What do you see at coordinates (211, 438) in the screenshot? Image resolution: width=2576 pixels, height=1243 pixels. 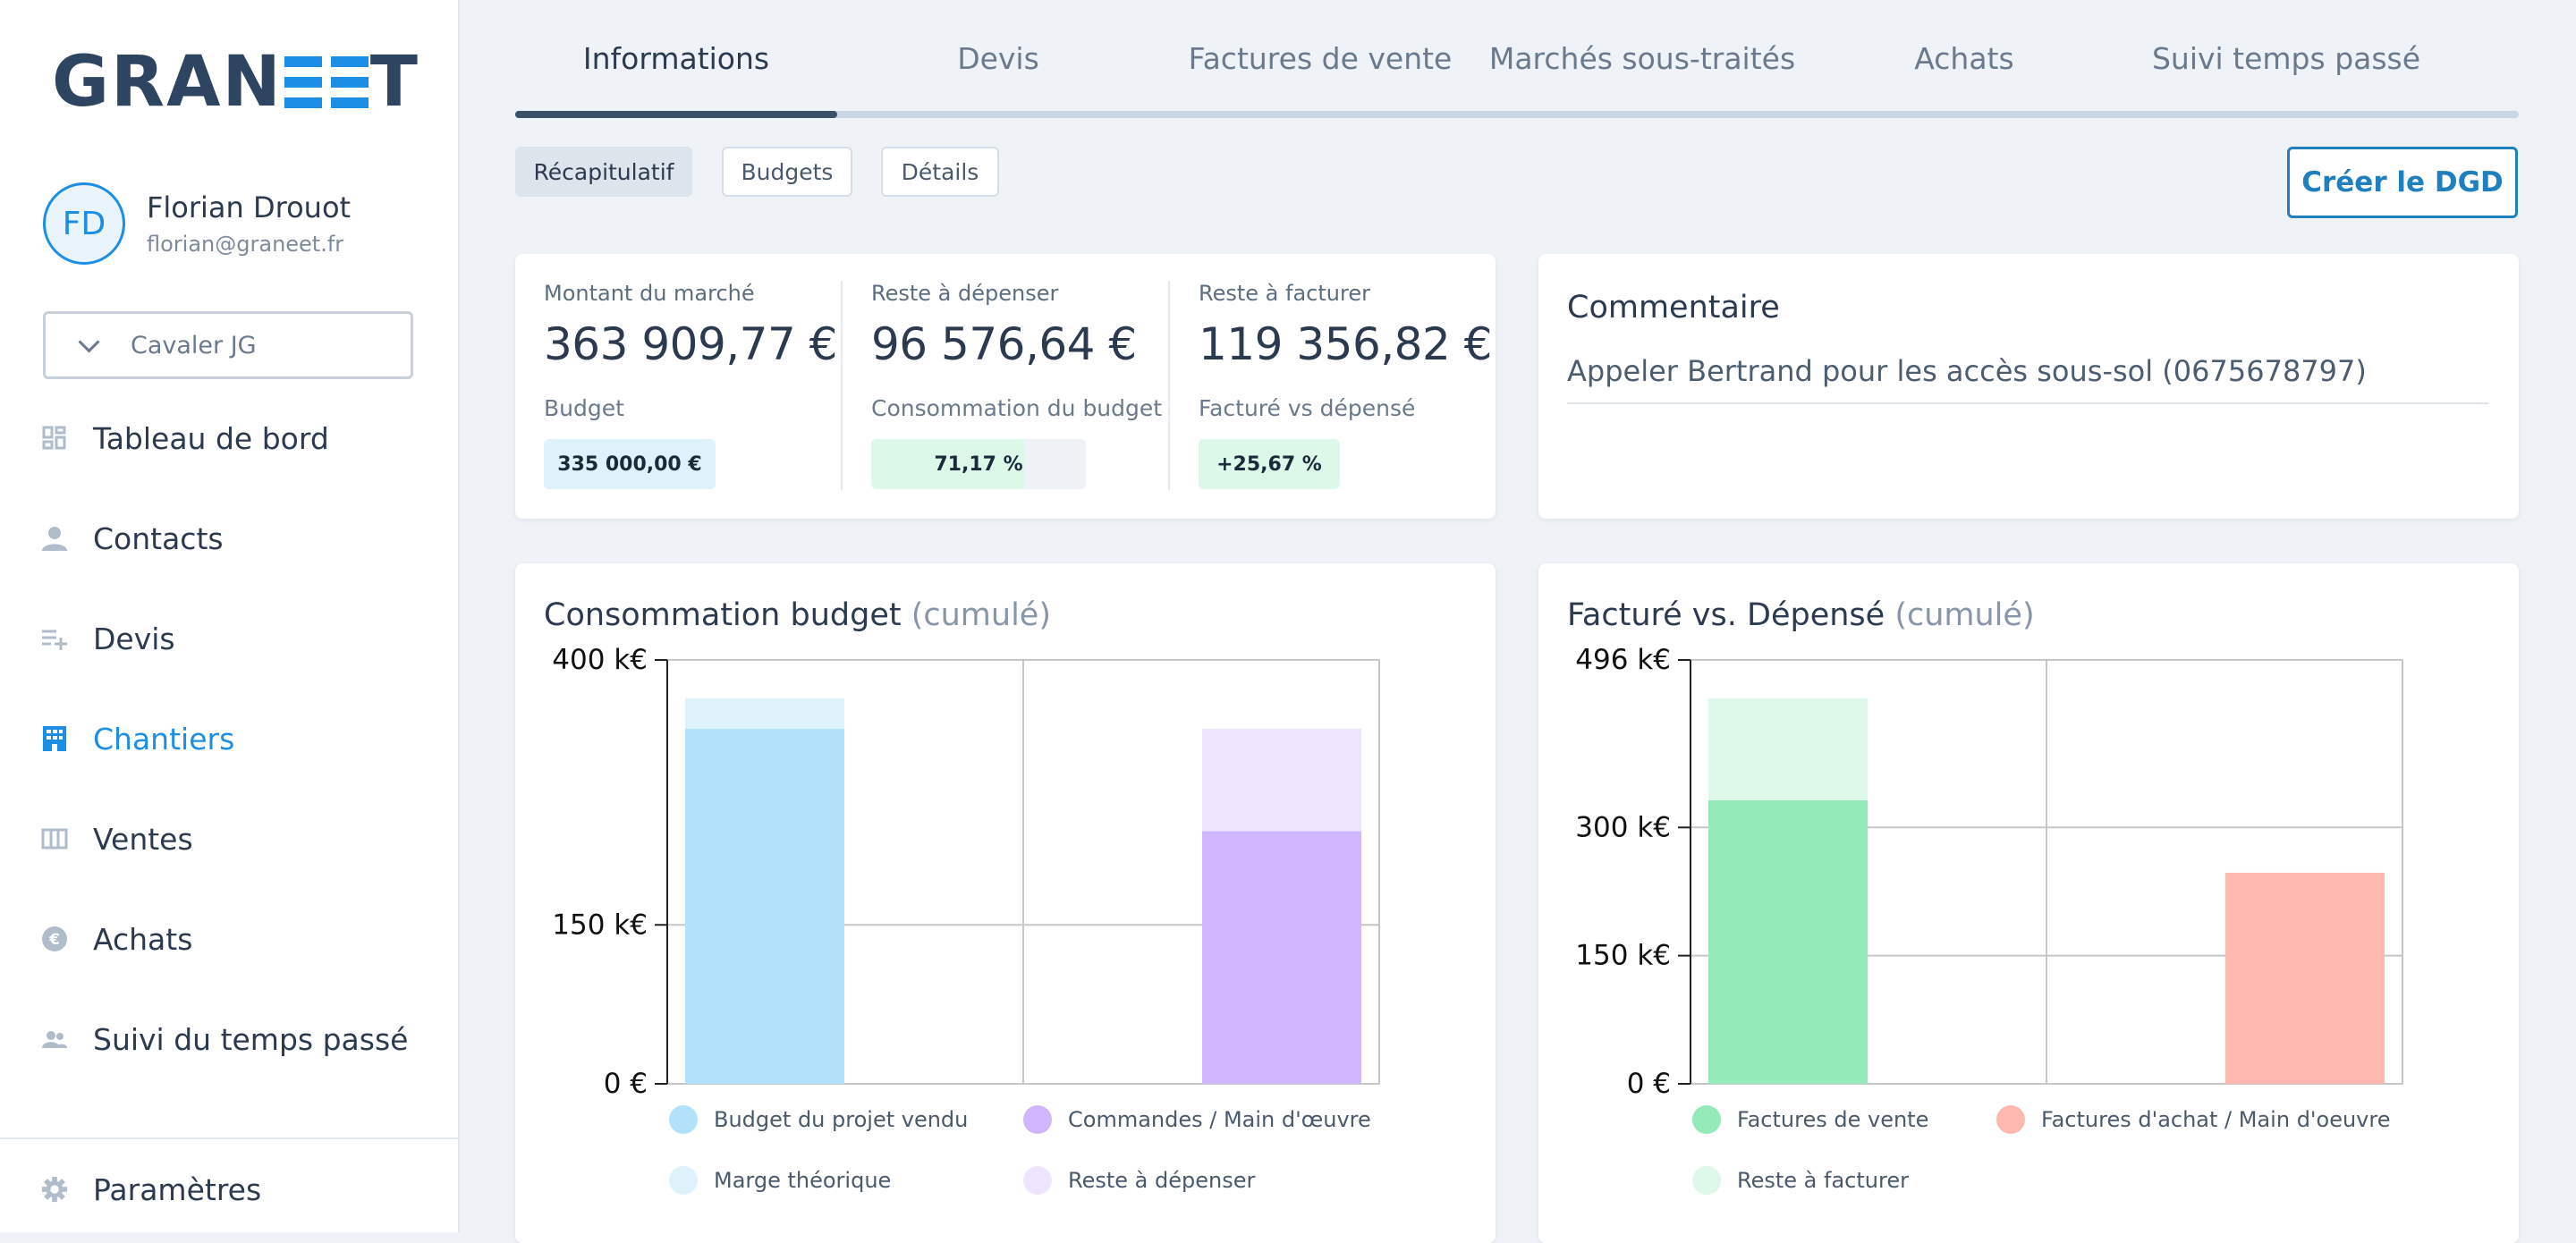 I see `sidebar-item-label: Tableau de bord` at bounding box center [211, 438].